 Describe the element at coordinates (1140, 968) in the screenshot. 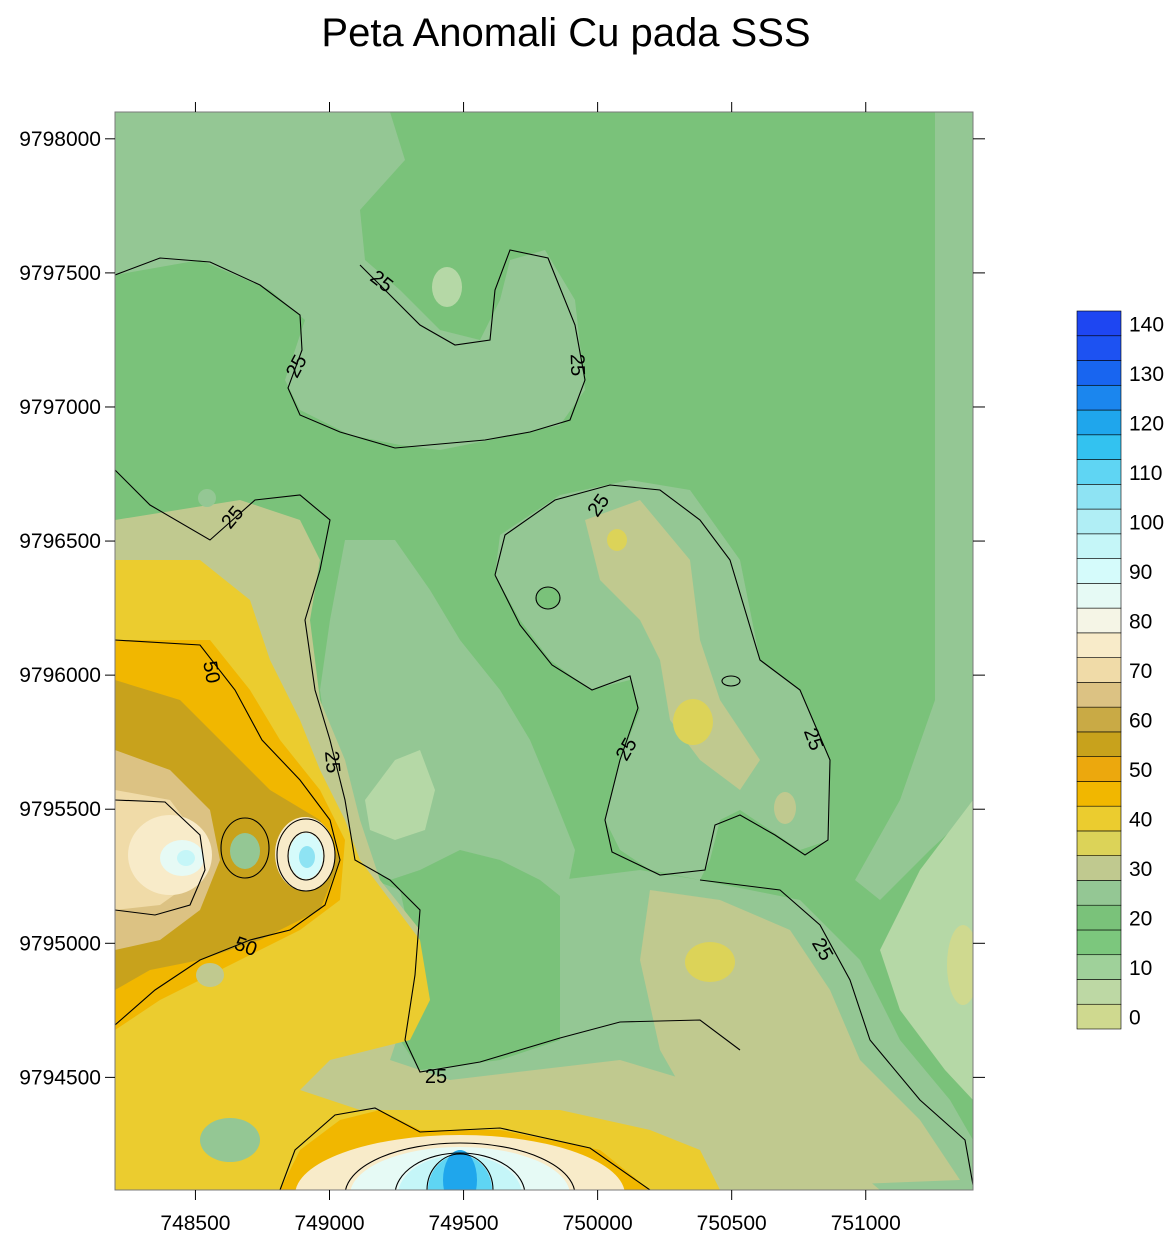

I see `legend-label: 10` at that location.